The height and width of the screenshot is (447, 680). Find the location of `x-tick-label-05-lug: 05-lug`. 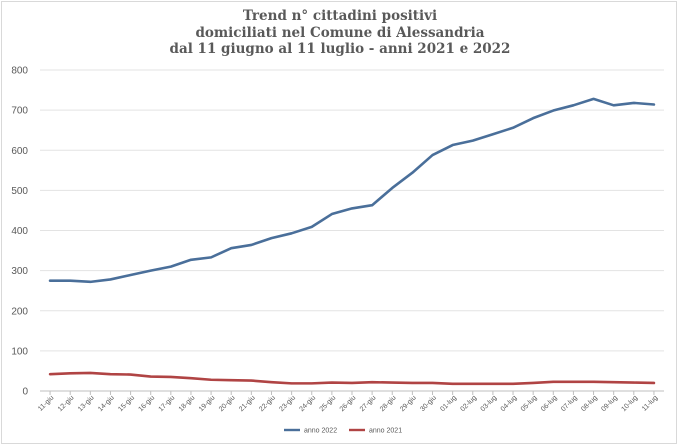

x-tick-label-05-lug: 05-lug is located at coordinates (529, 403).